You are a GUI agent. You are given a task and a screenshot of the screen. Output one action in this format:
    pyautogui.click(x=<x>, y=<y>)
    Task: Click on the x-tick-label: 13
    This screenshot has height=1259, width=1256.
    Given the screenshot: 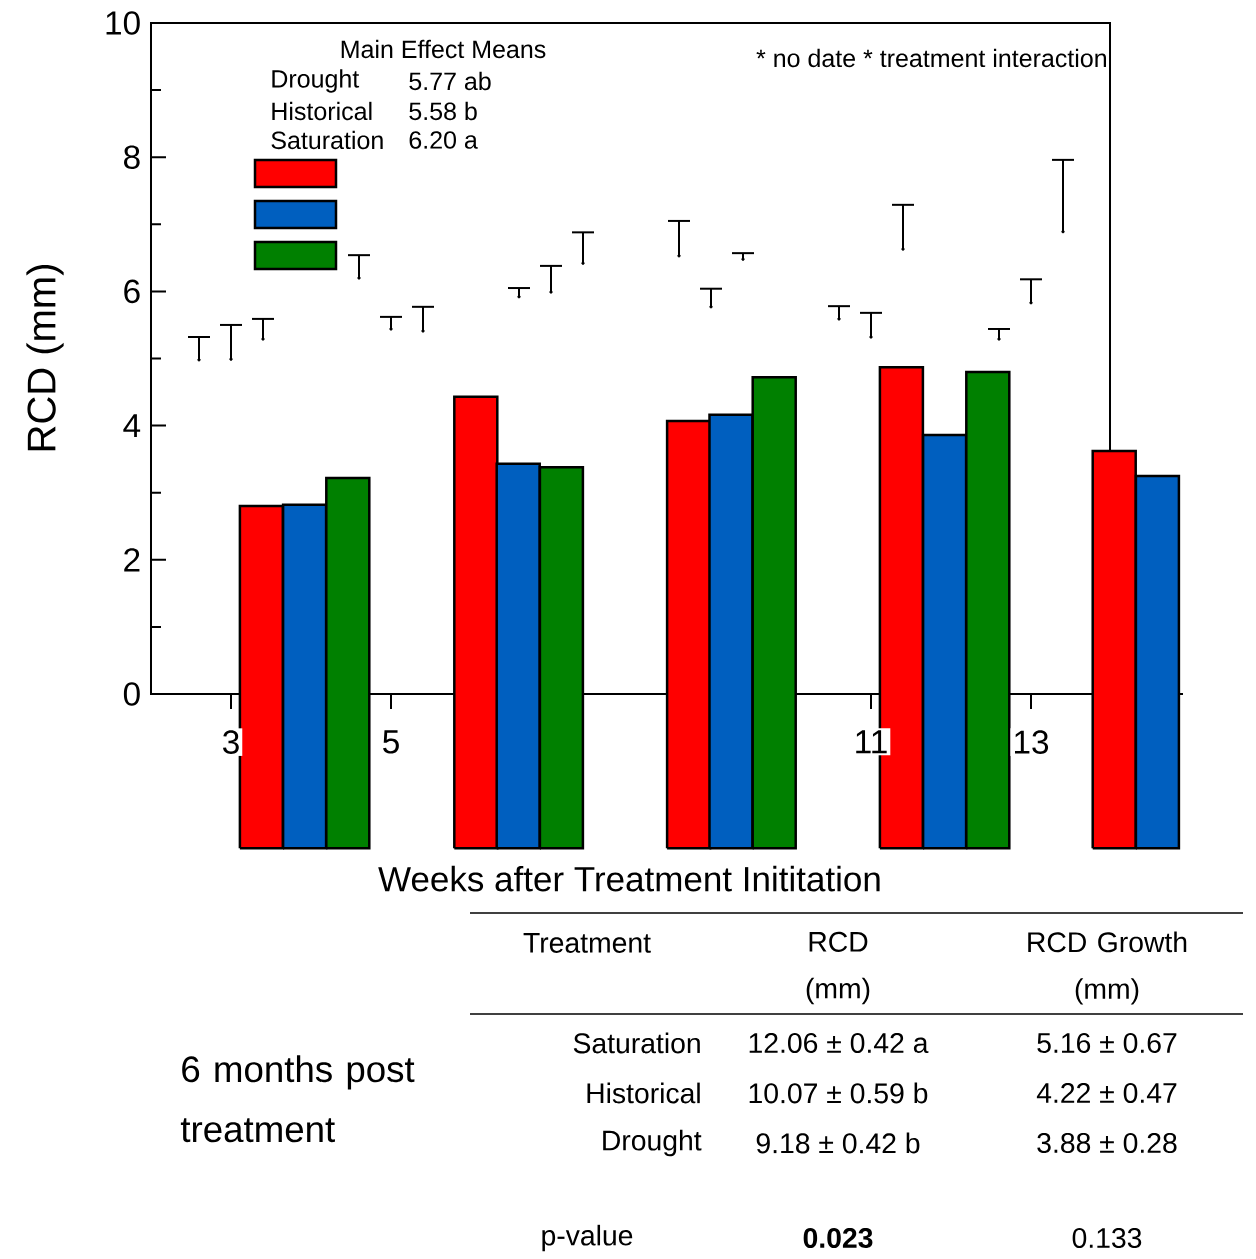 What is the action you would take?
    pyautogui.click(x=1032, y=742)
    